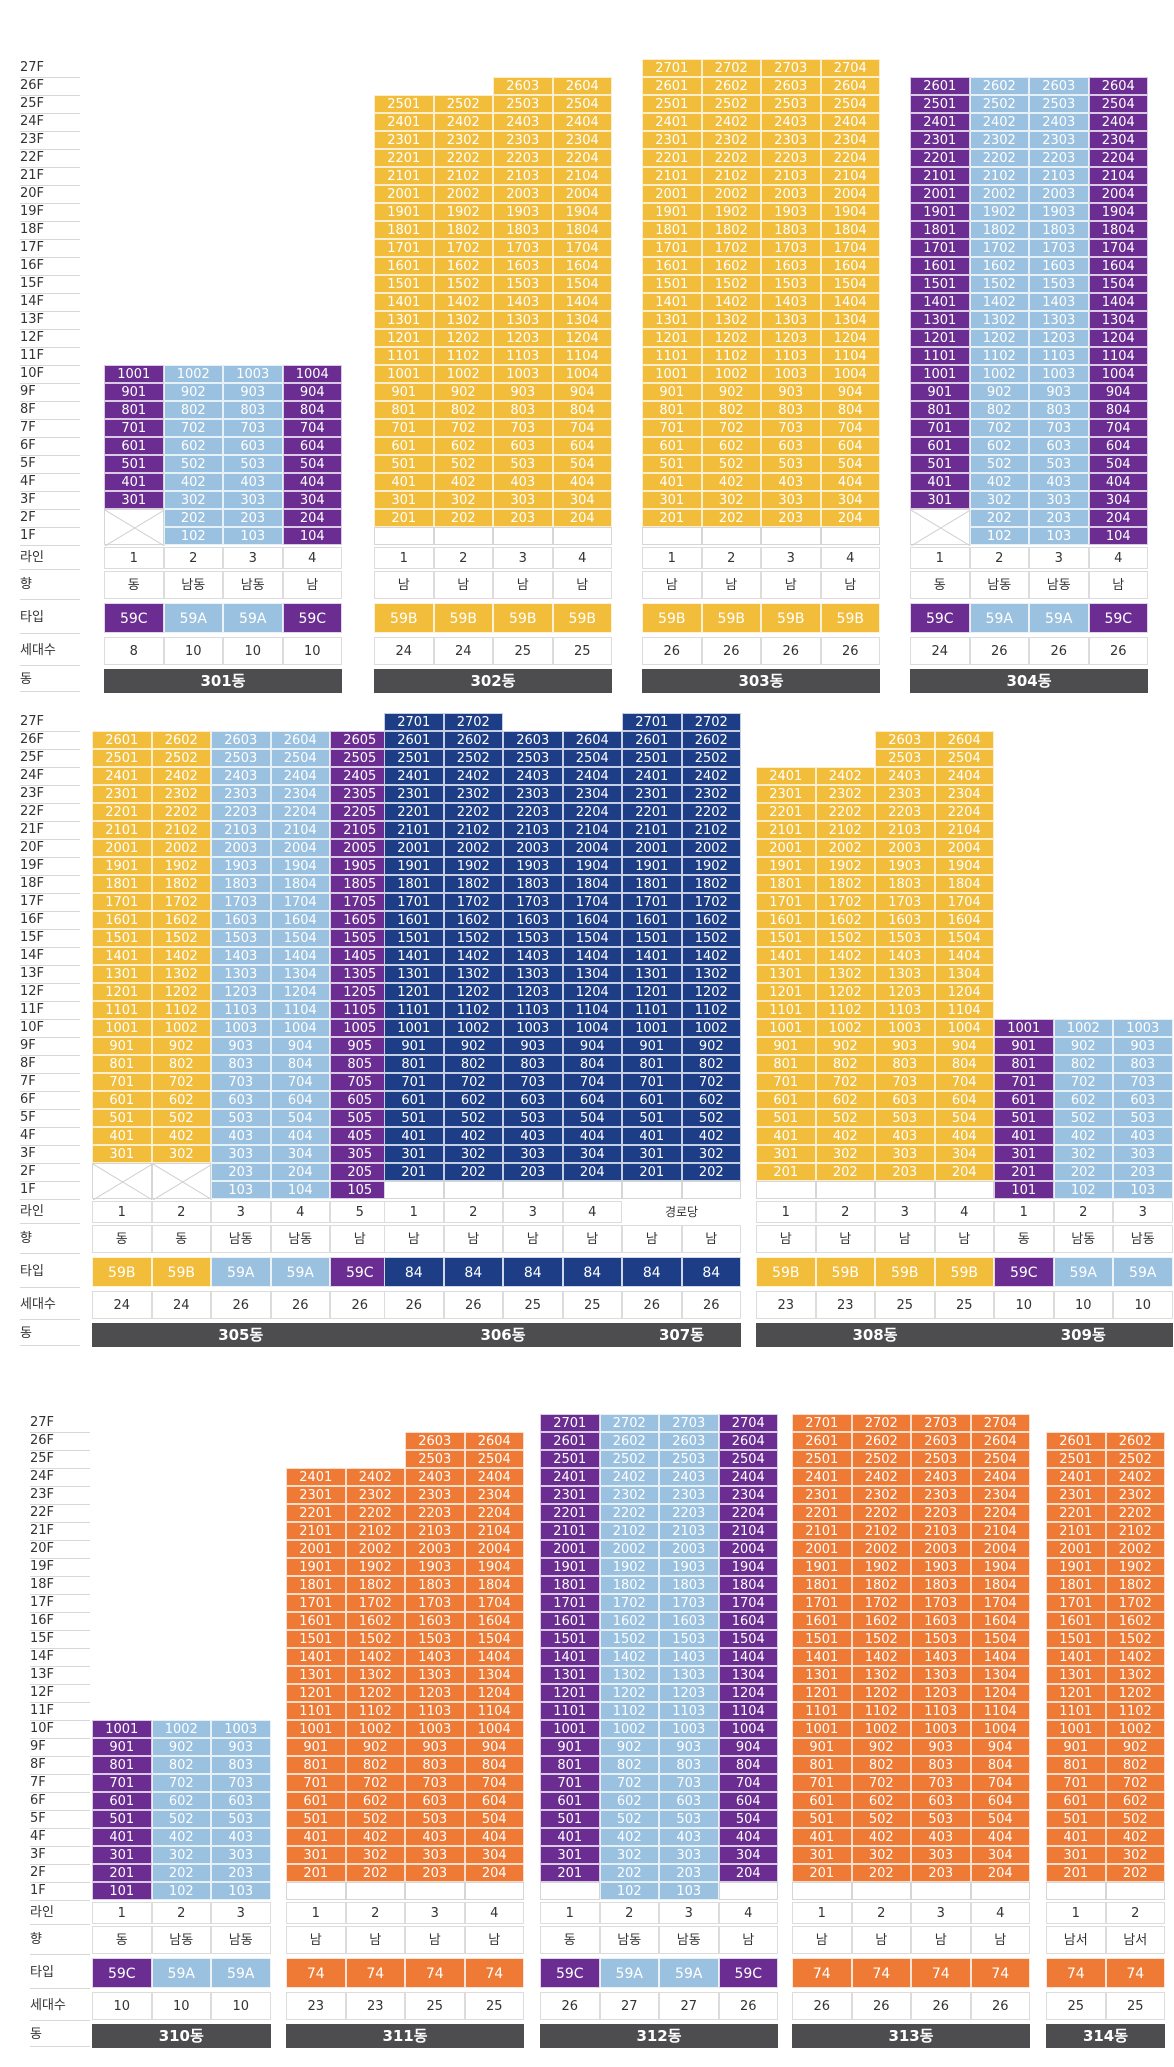 This screenshot has height=2067, width=1174. I want to click on unit-cell: 401, so click(652, 1136).